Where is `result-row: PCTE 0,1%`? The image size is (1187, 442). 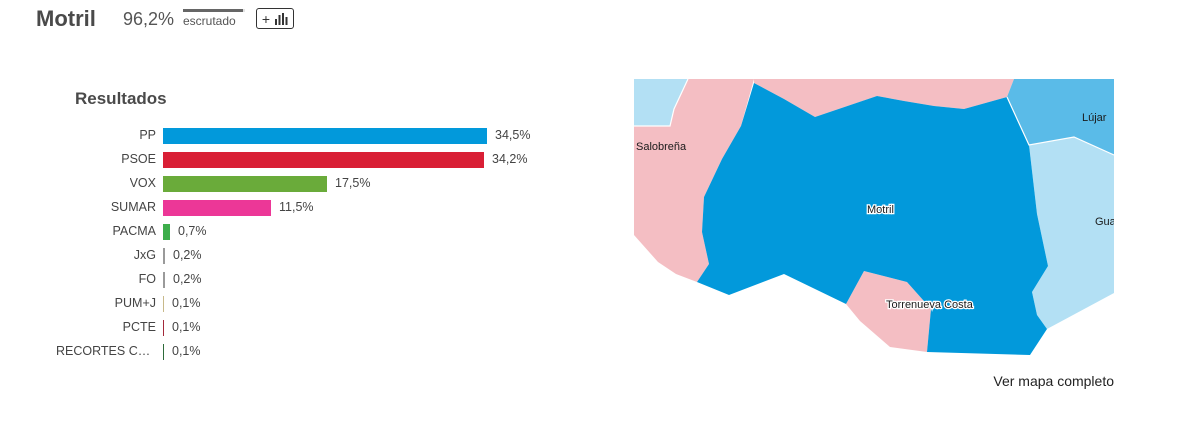 result-row: PCTE 0,1% is located at coordinates (300, 329).